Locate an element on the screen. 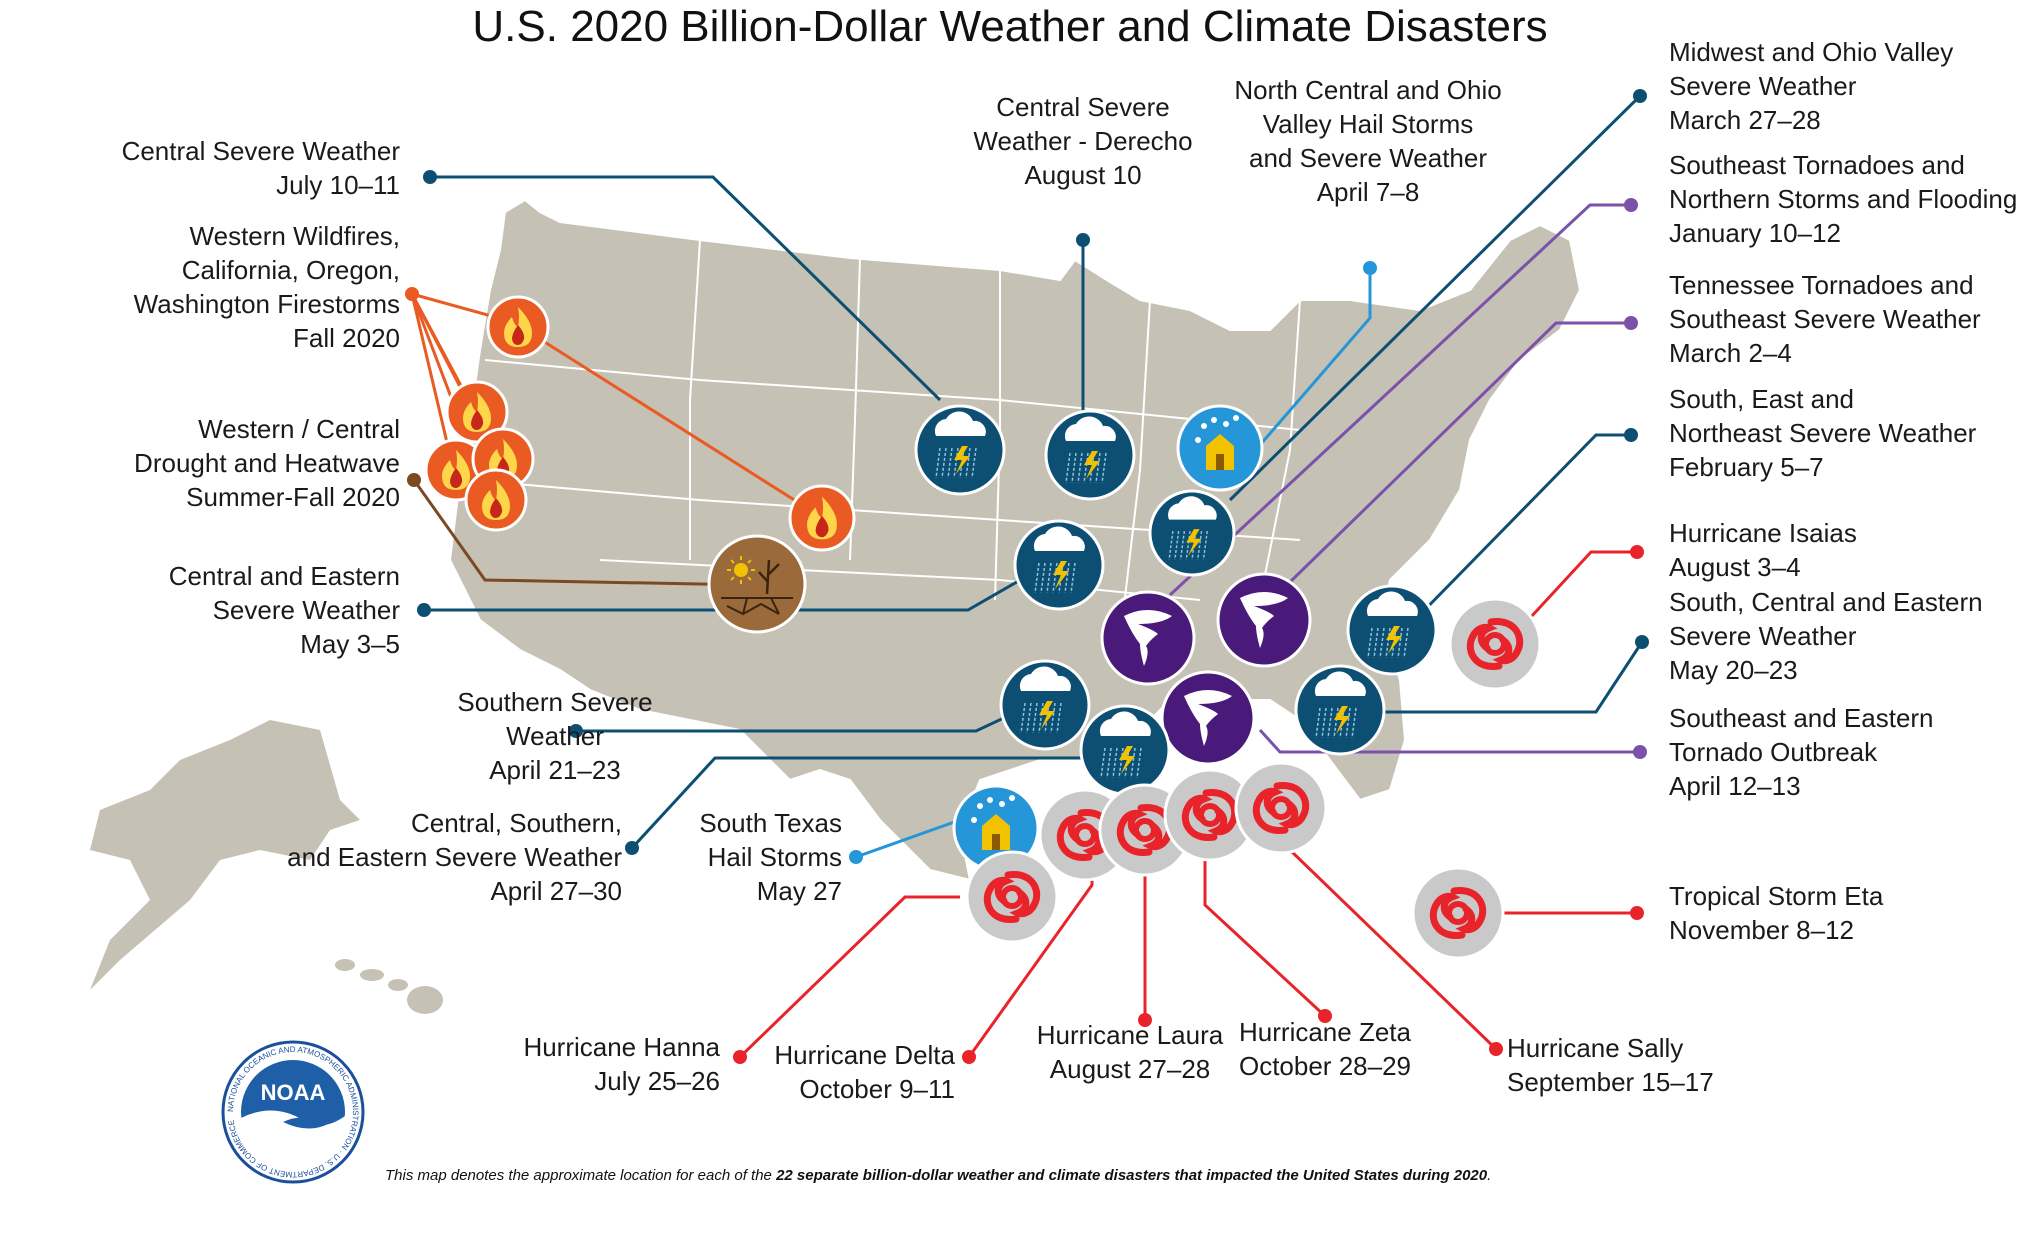  leader-dot-southeast-tornadoes-jan is located at coordinates (1631, 205).